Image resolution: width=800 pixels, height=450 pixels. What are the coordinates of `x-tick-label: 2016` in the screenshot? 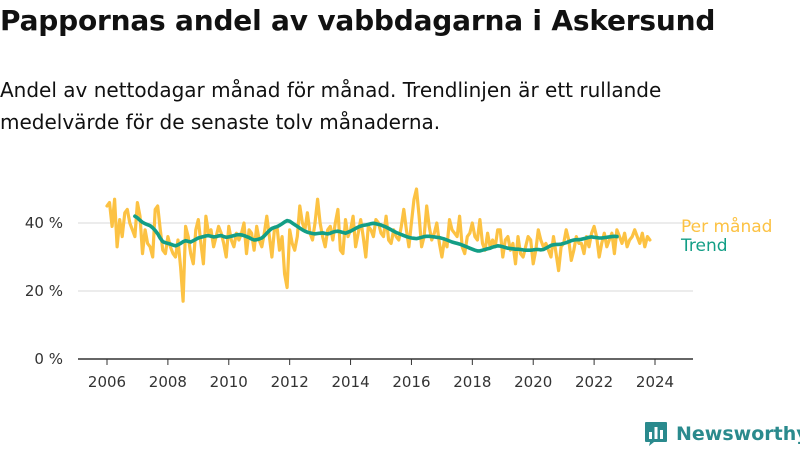 It's located at (411, 382).